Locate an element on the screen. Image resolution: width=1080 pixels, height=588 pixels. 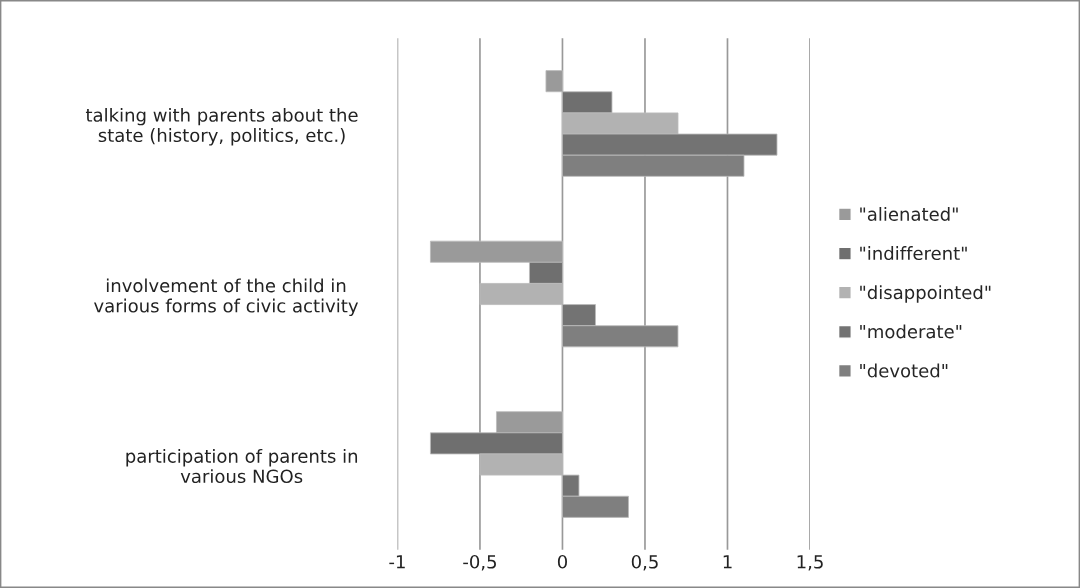
x-tick-label: 1,5 is located at coordinates (810, 563).